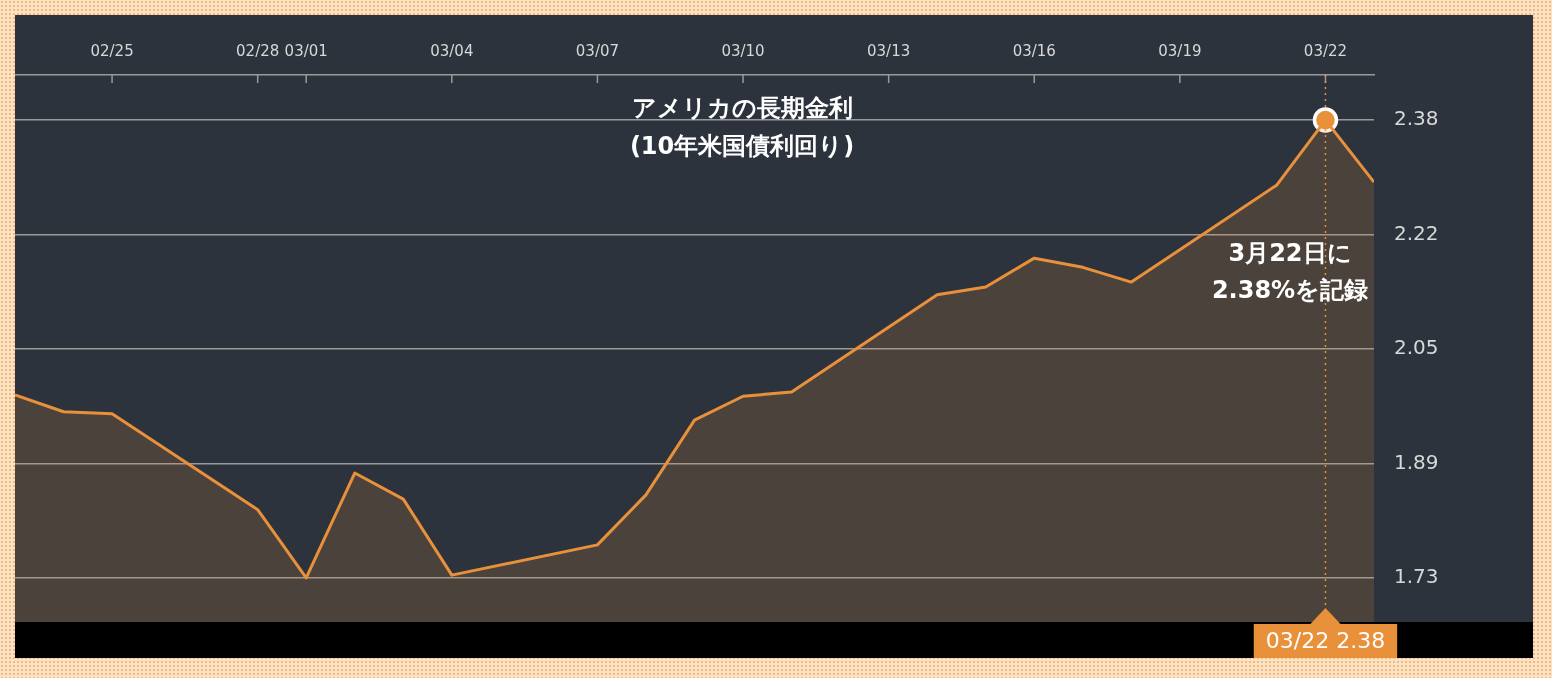 The height and width of the screenshot is (678, 1552). I want to click on y-tick-label: 1.89, so click(1416, 461).